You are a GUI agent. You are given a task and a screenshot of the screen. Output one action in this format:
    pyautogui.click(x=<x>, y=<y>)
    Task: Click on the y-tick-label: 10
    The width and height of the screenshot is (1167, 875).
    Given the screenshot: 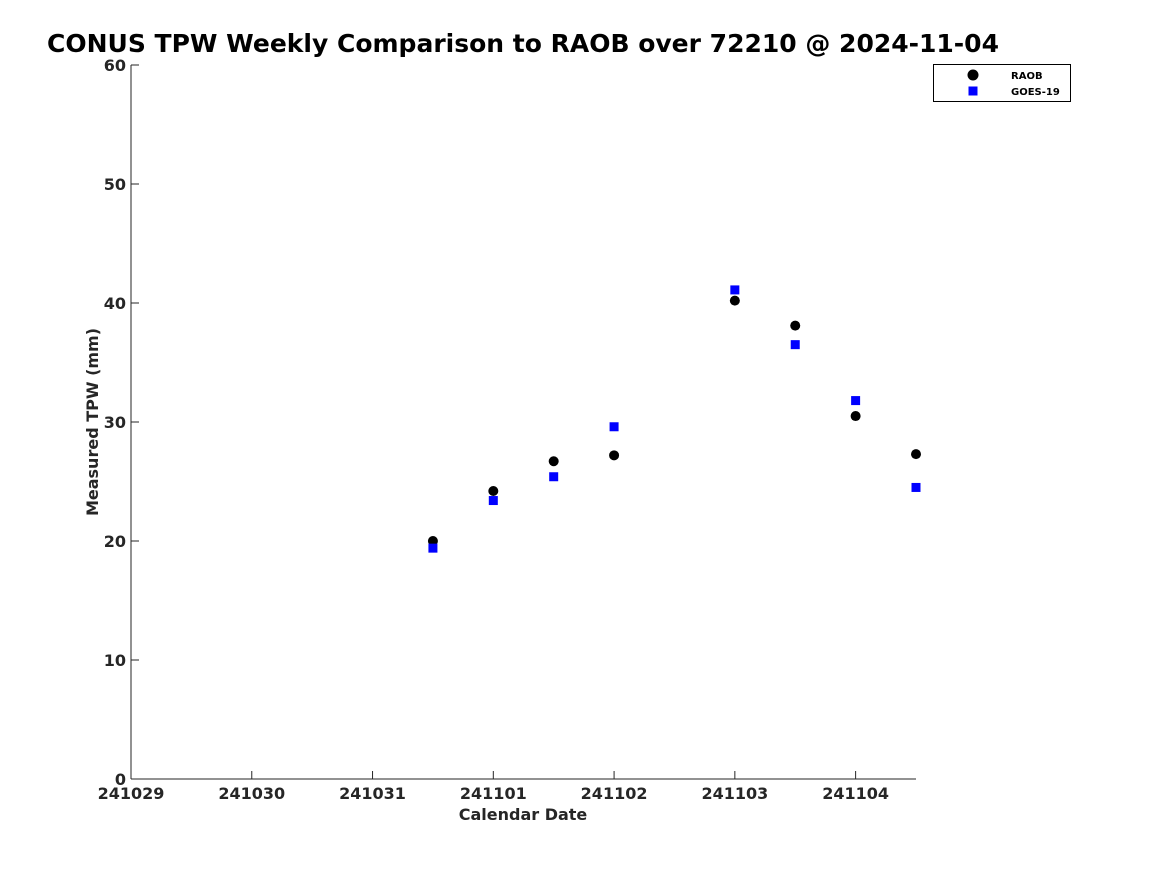 What is the action you would take?
    pyautogui.click(x=115, y=660)
    